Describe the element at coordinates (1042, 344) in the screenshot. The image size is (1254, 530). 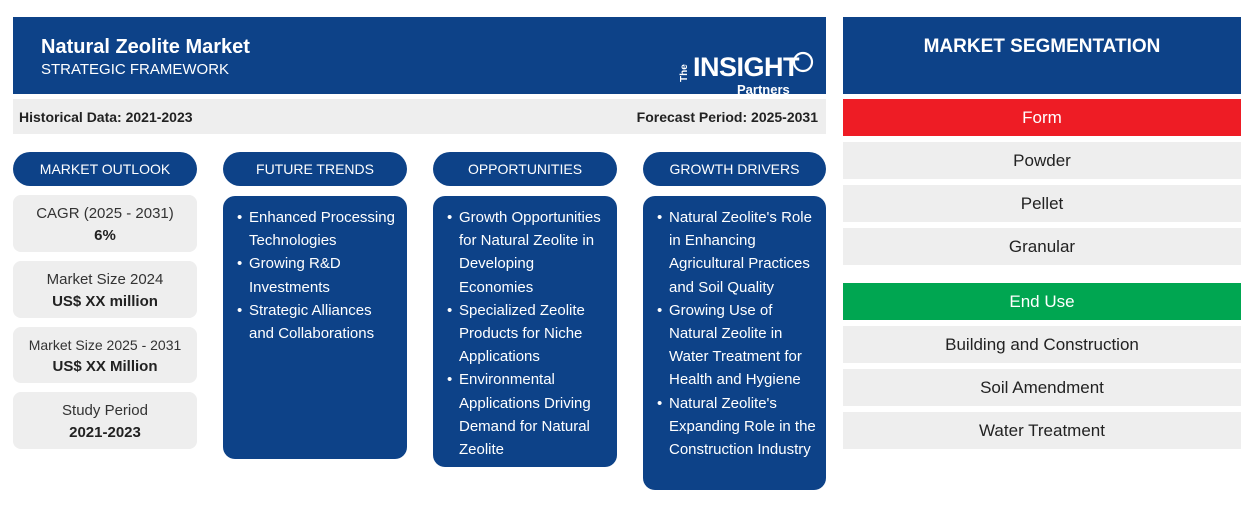
I see `segment-item: Building and Construction` at that location.